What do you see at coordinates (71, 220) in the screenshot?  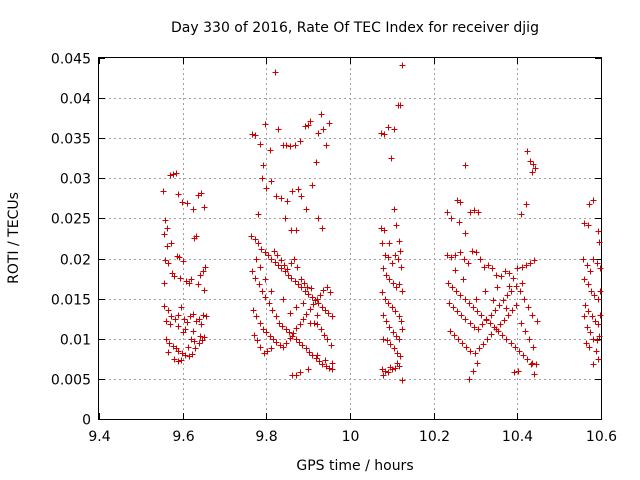 I see `y-tick-label: 0.025` at bounding box center [71, 220].